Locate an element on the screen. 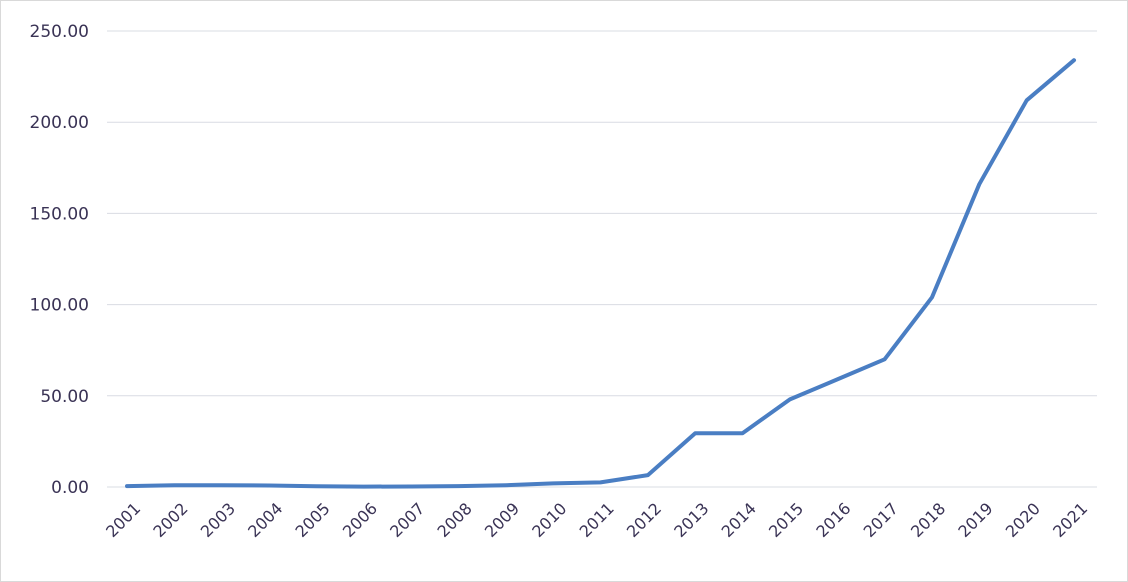  y-tick-label: 100.00 is located at coordinates (59, 306).